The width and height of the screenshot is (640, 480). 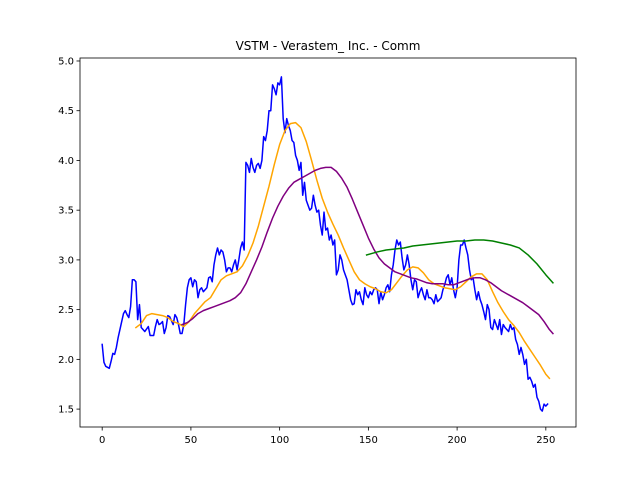 I want to click on x-tick-label: 100, so click(x=279, y=440).